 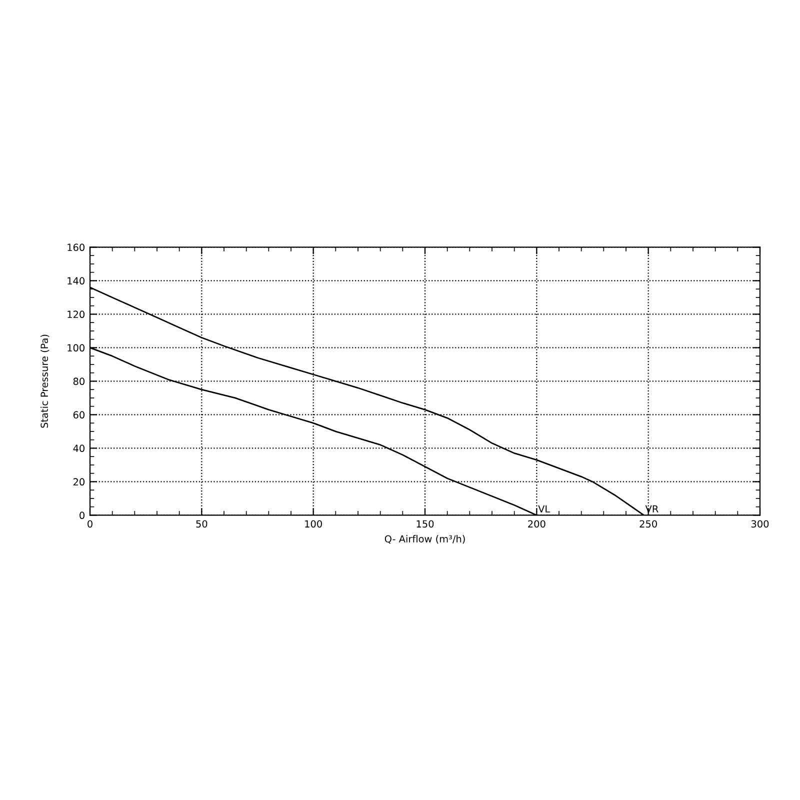 What do you see at coordinates (202, 524) in the screenshot?
I see `x-tick-label: 50` at bounding box center [202, 524].